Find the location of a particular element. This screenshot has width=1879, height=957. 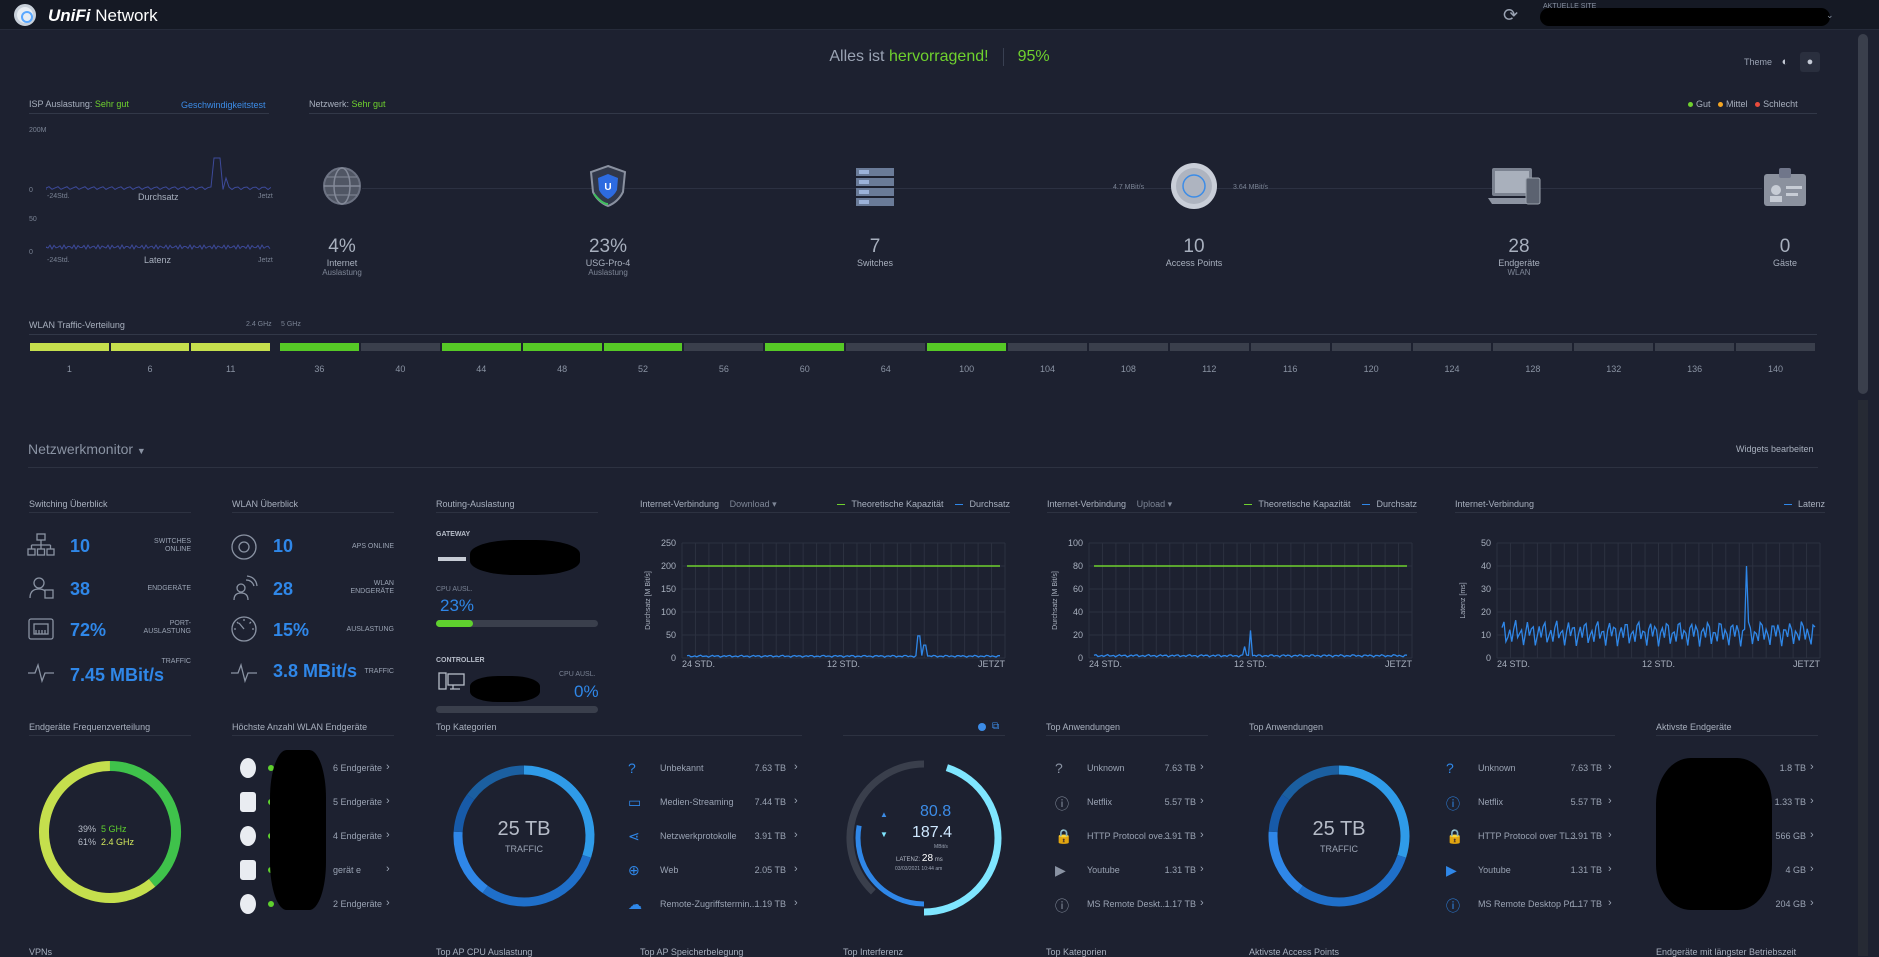

mode-dropdown: Upload ▾ is located at coordinates (1153, 504).